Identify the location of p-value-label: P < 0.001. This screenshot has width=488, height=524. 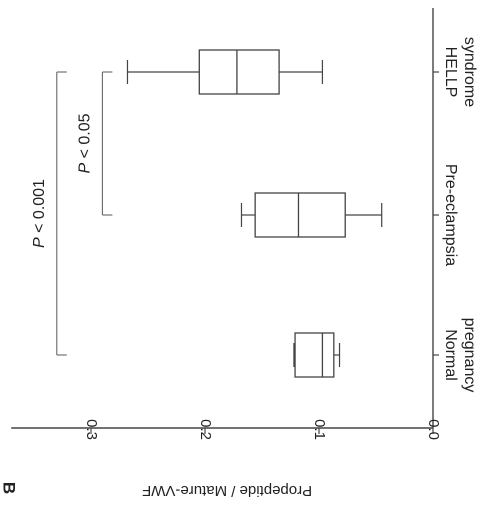
(39, 213).